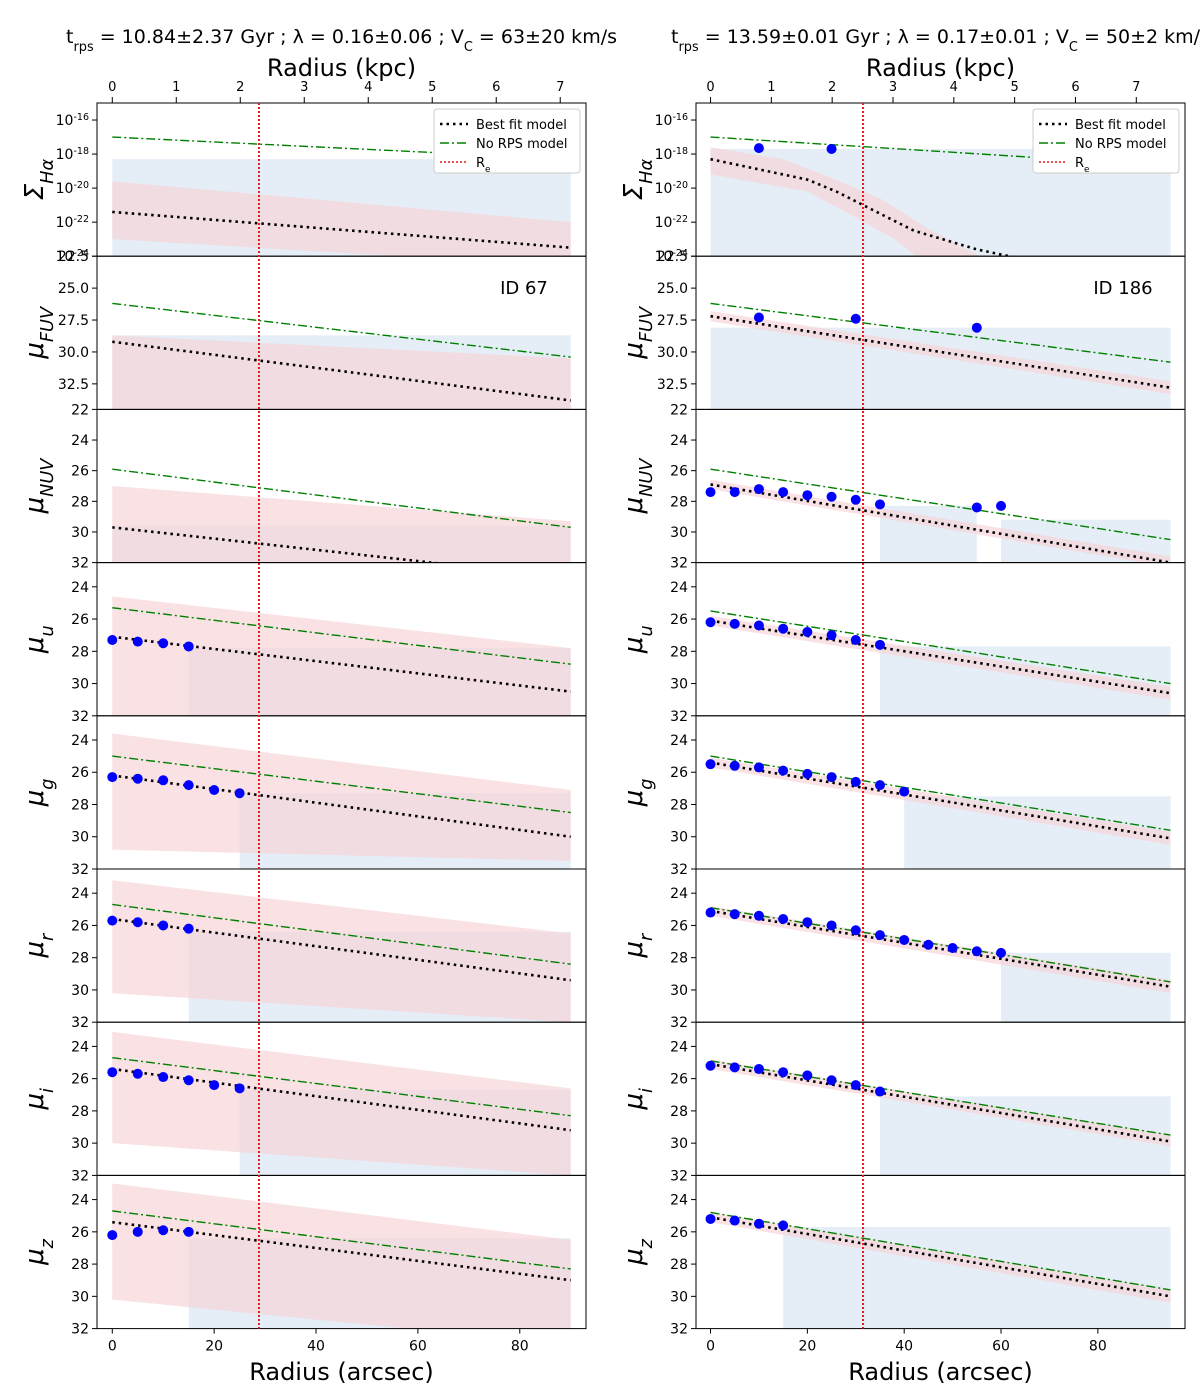 This screenshot has width=1200, height=1400. Describe the element at coordinates (1121, 144) in the screenshot. I see `legend-no-rps-label: No RPS model` at that location.